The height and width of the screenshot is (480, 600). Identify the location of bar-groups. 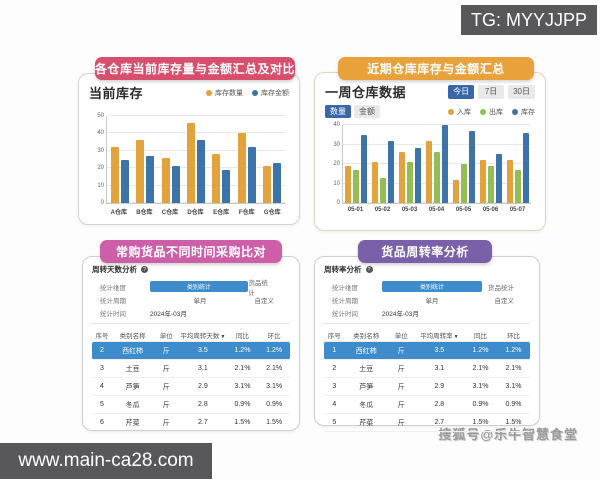
(437, 164).